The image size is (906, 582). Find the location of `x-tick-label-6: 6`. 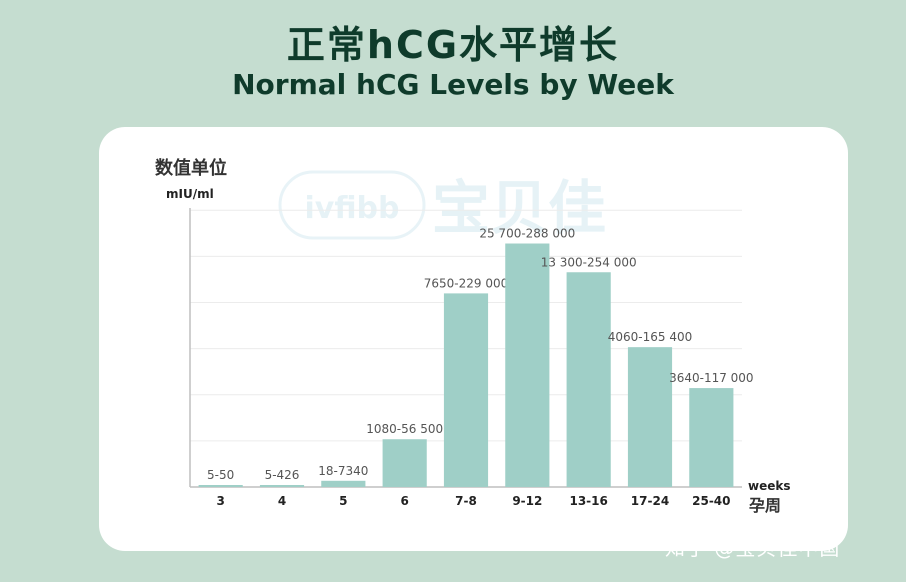

x-tick-label-6: 6 is located at coordinates (404, 501).